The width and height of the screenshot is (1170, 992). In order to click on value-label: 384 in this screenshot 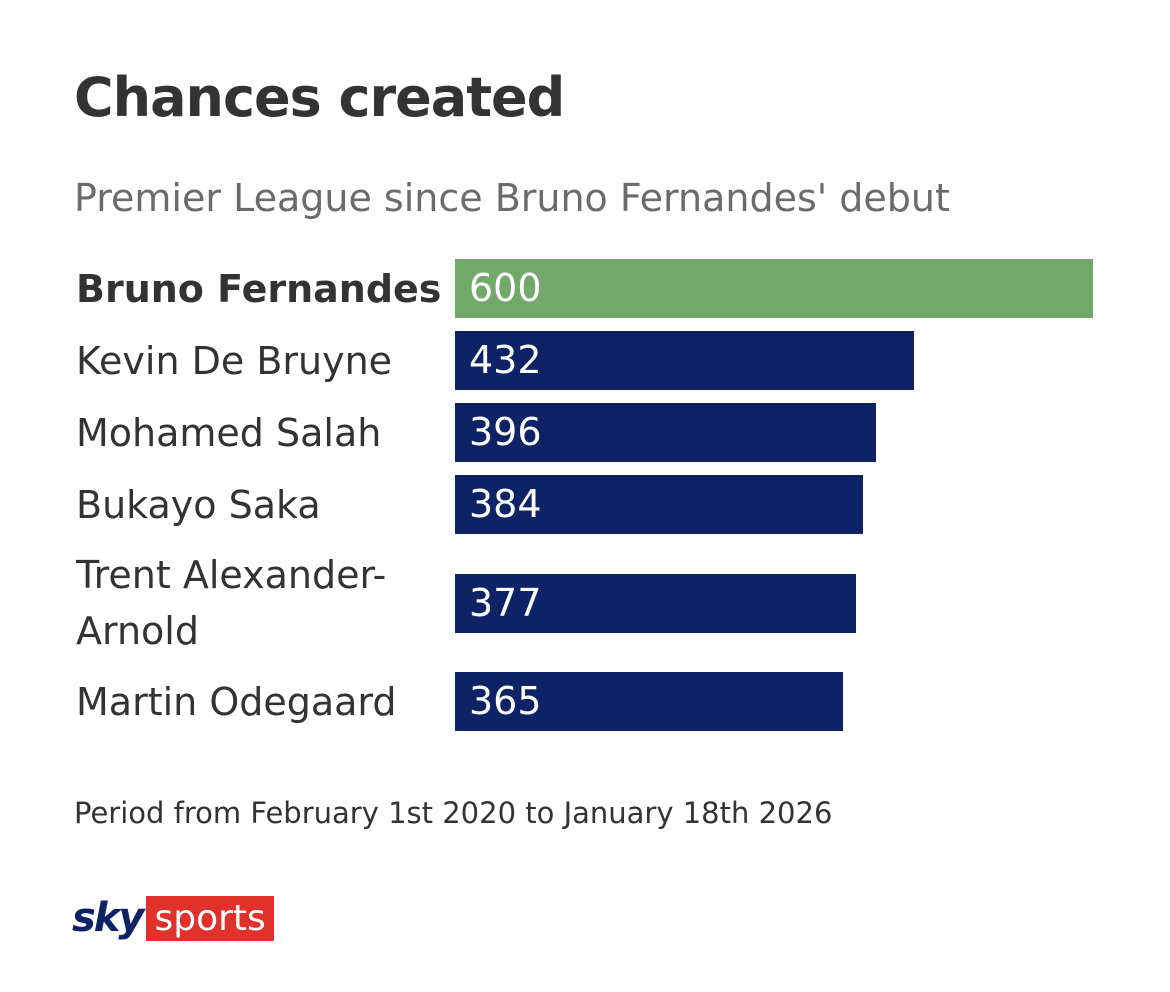, I will do `click(505, 504)`.